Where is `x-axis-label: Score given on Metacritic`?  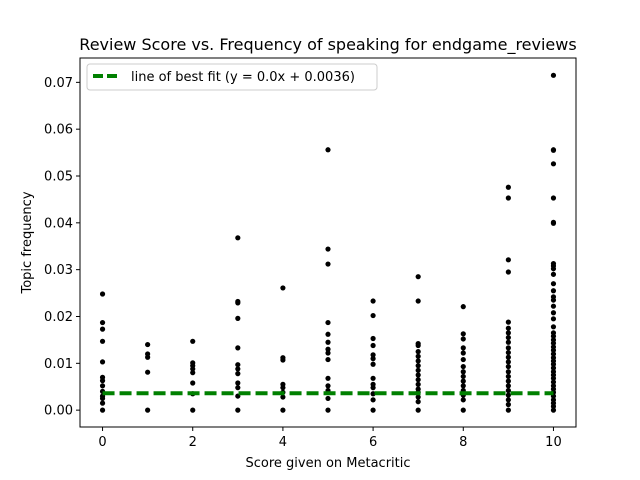 x-axis-label: Score given on Metacritic is located at coordinates (327, 463).